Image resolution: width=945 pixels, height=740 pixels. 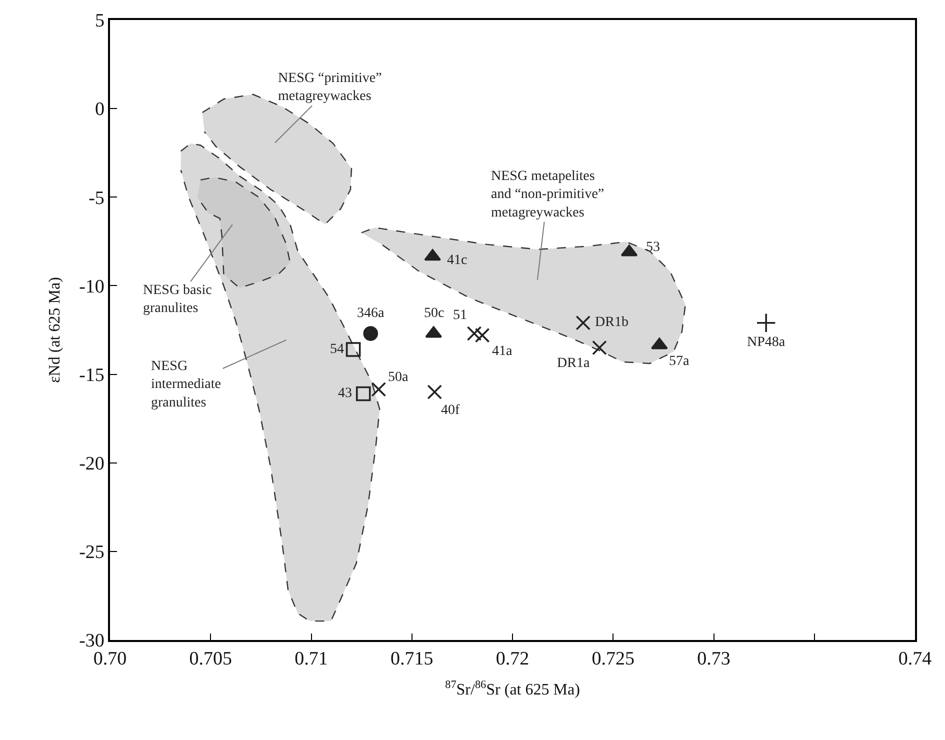 What do you see at coordinates (96, 198) in the screenshot?
I see `y-tick-label: -5` at bounding box center [96, 198].